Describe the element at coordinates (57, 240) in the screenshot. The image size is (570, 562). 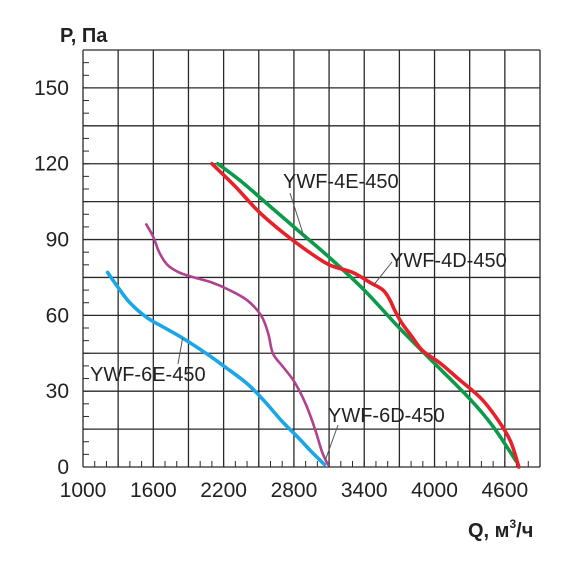
I see `y-tick-label-90: 90` at that location.